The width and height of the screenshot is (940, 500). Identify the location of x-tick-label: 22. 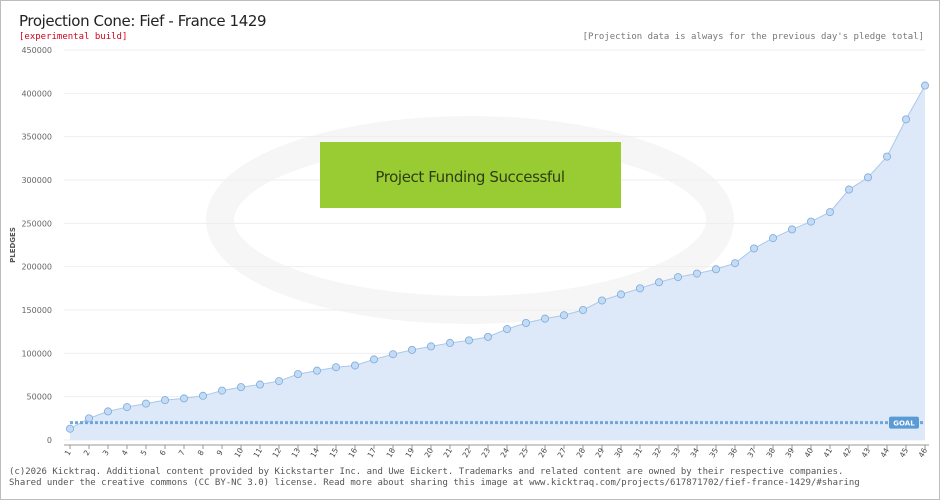
(467, 452).